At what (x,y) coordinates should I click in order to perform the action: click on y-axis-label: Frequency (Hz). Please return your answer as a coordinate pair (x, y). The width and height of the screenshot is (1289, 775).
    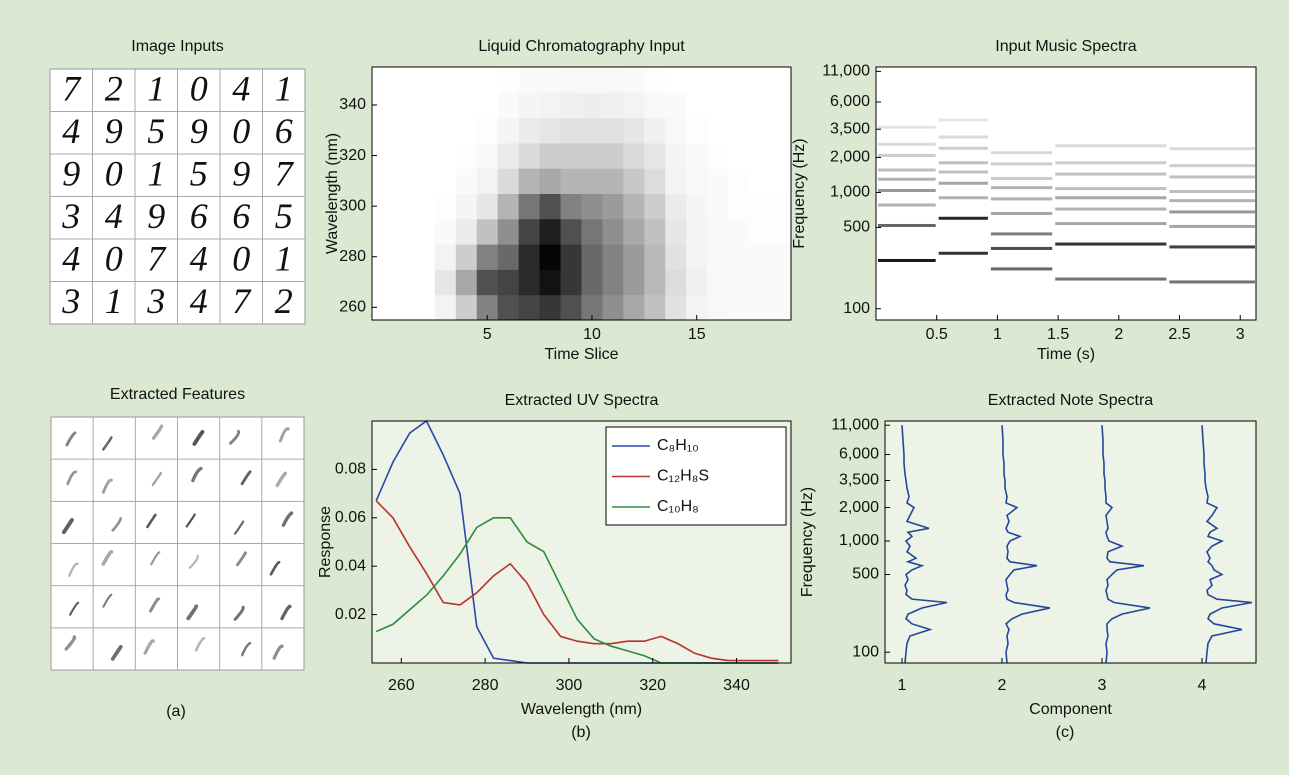
    Looking at the image, I should click on (799, 193).